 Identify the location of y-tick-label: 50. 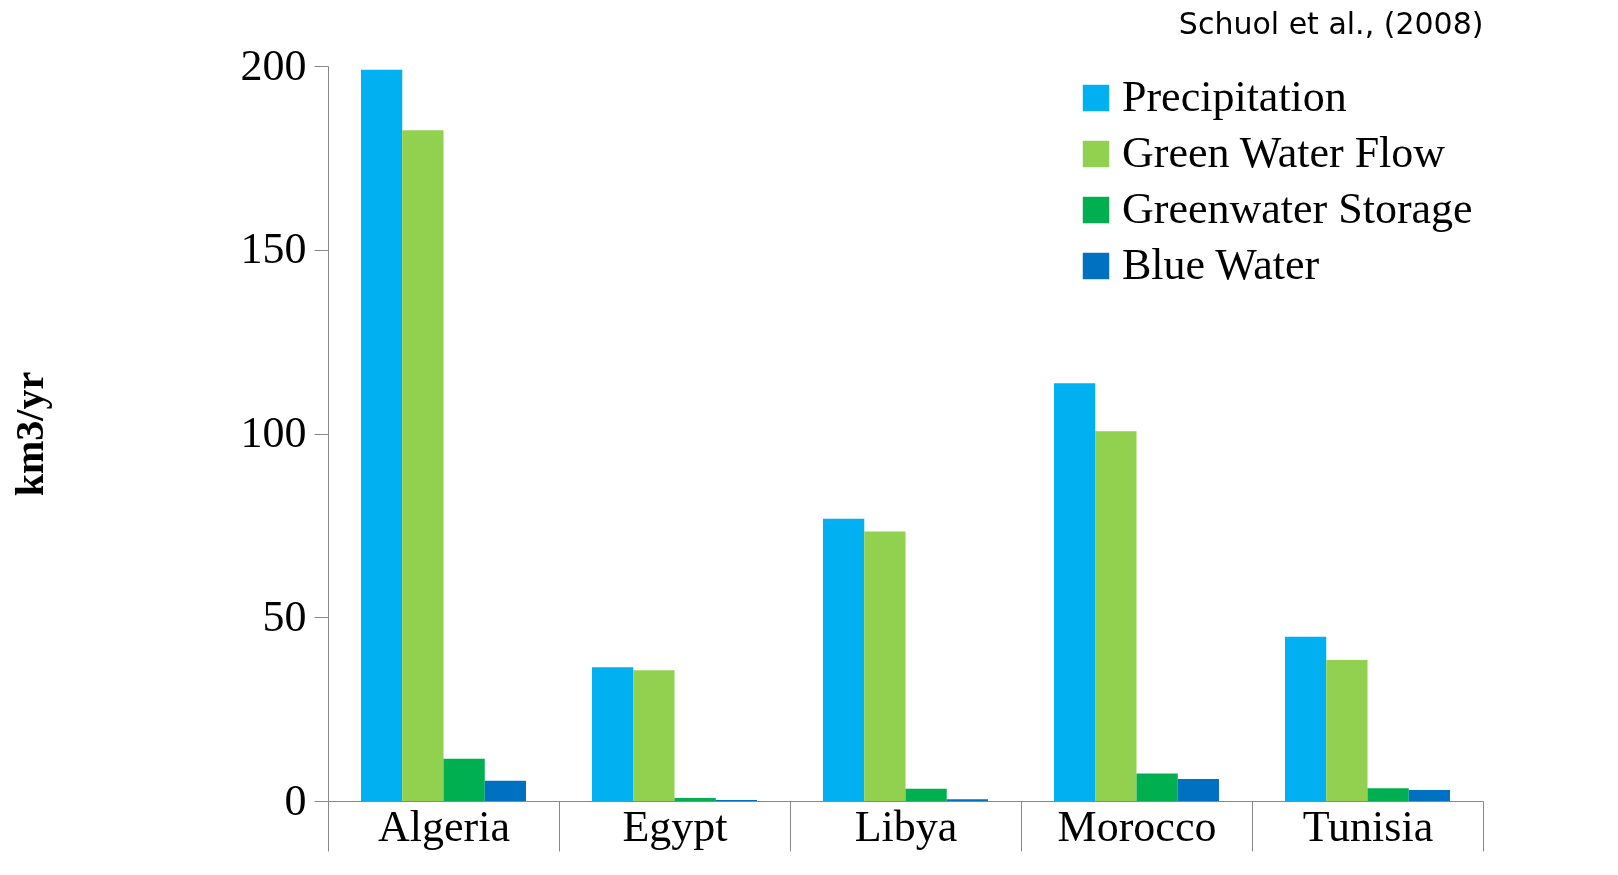
(284, 616).